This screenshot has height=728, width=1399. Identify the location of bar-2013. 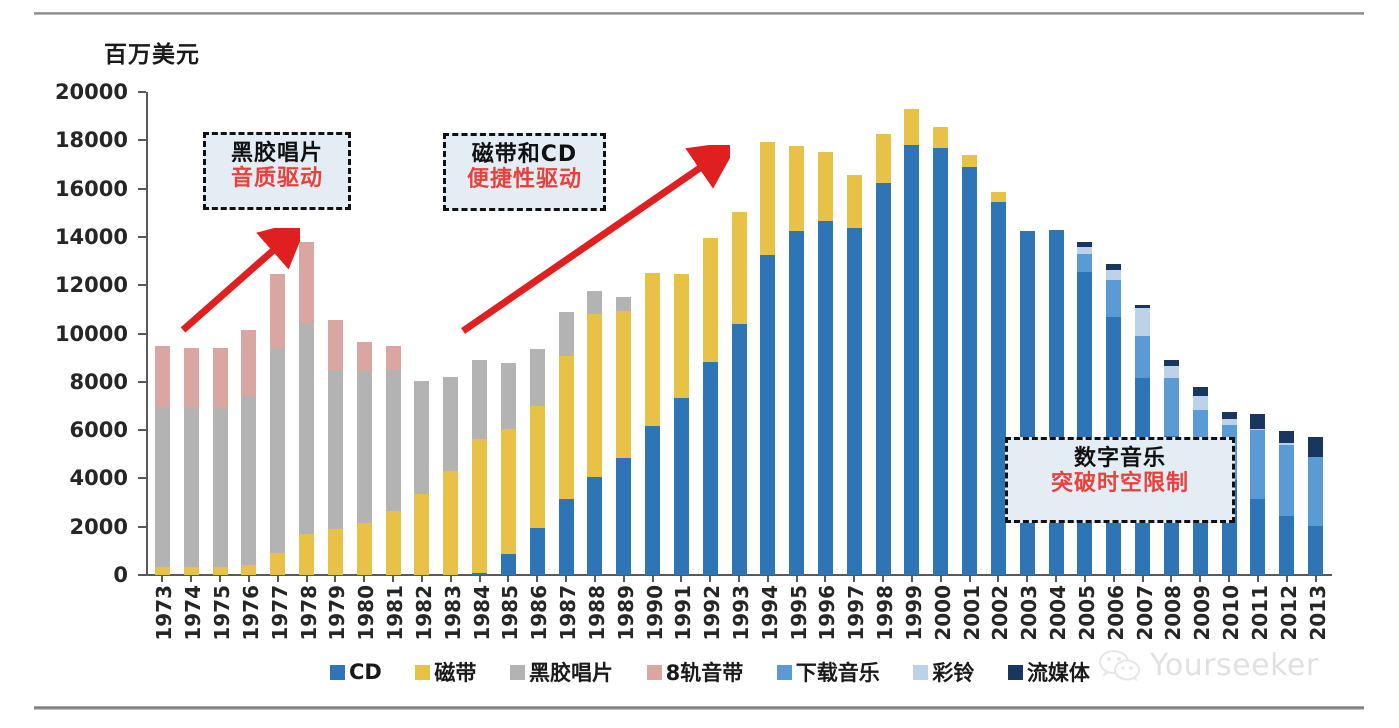
(1316, 506).